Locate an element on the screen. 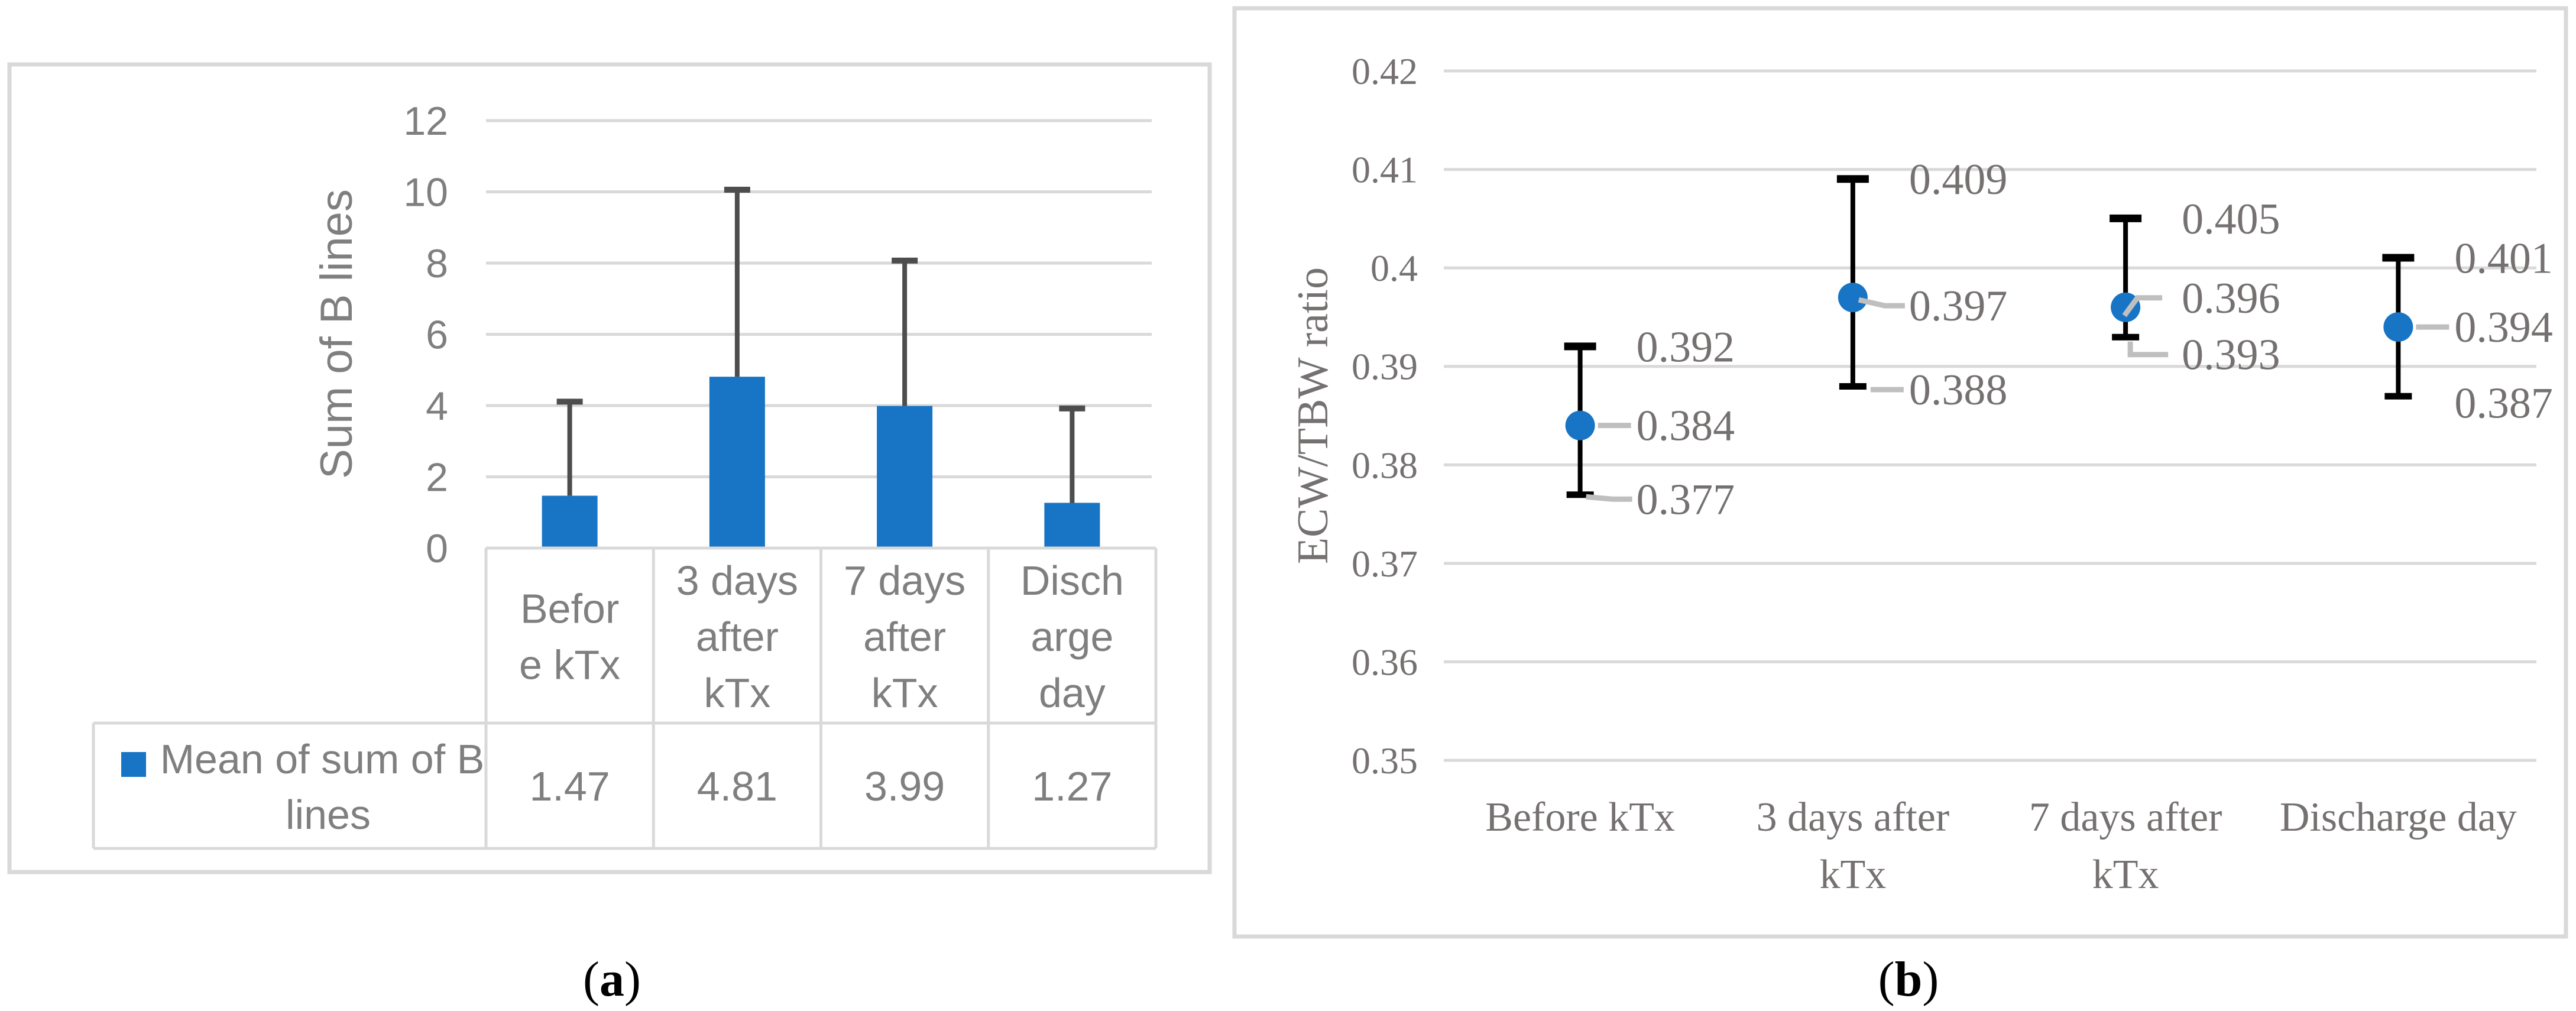 This screenshot has height=1011, width=2576. table-category-label: e kTx is located at coordinates (569, 665).